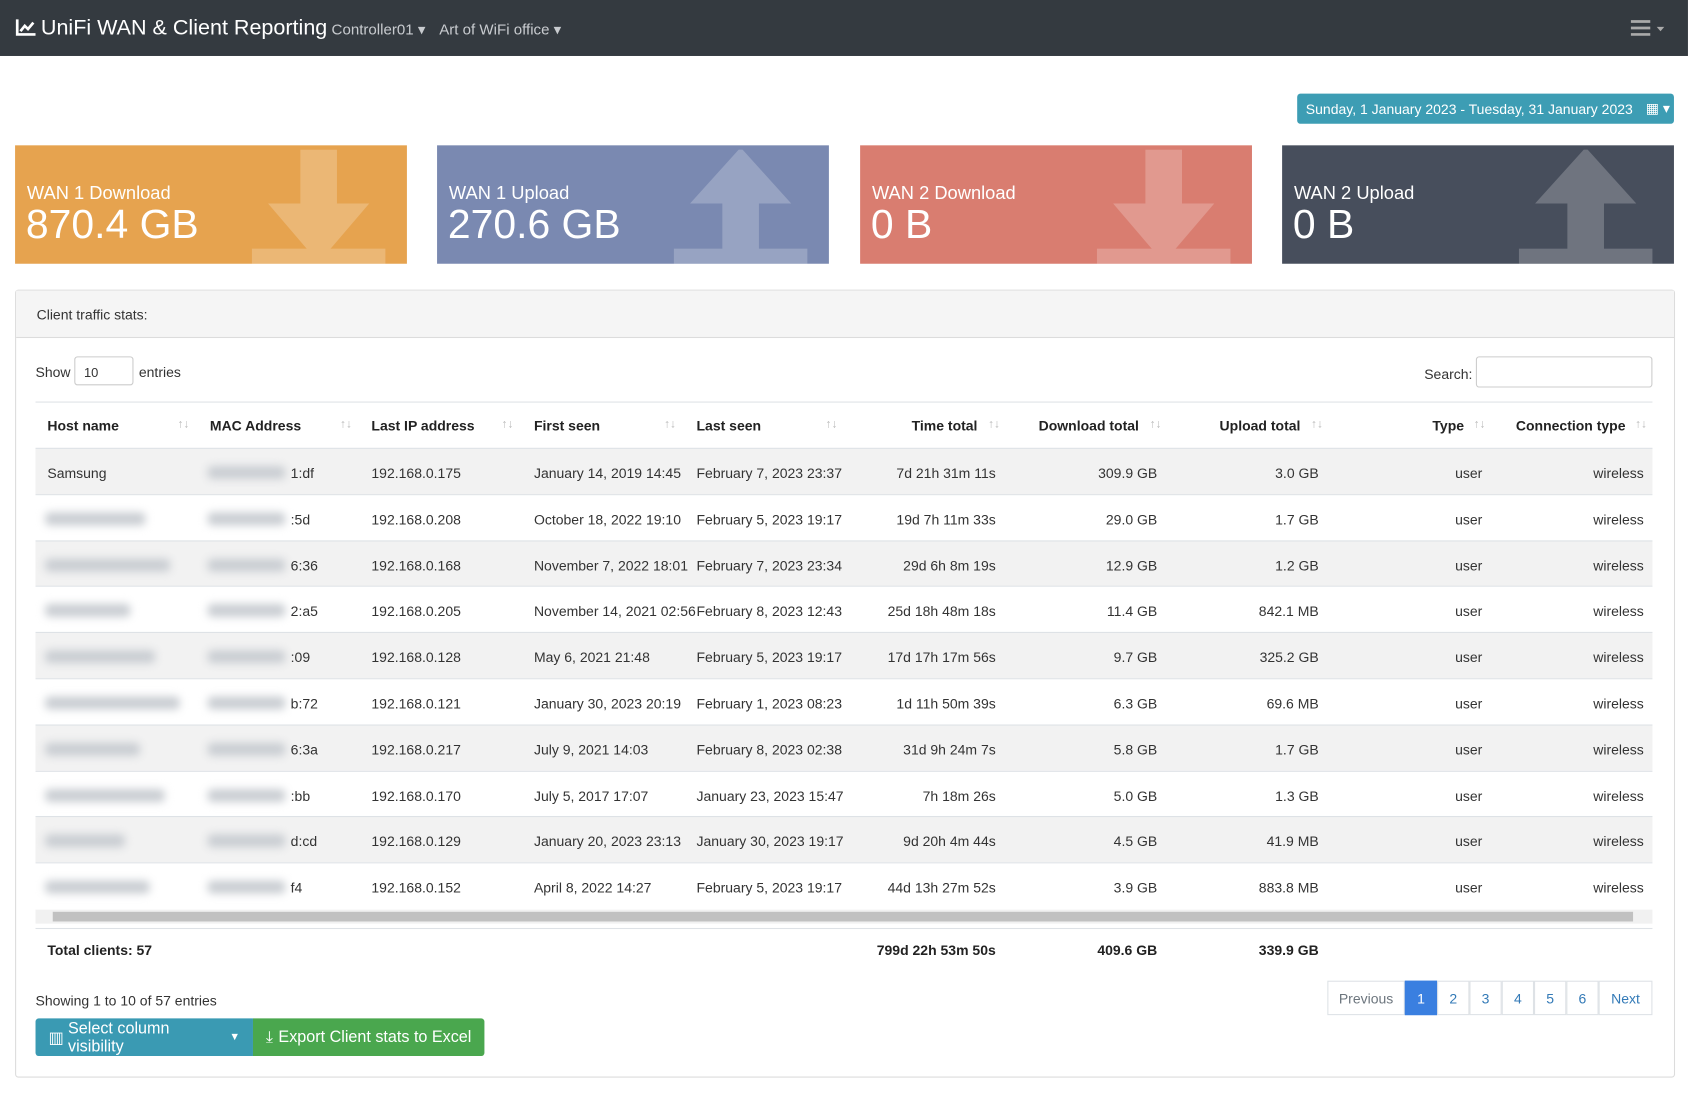 This screenshot has width=1688, height=1094. Describe the element at coordinates (949, 565) in the screenshot. I see `table-cell: 29d 6h 8m 19s` at that location.